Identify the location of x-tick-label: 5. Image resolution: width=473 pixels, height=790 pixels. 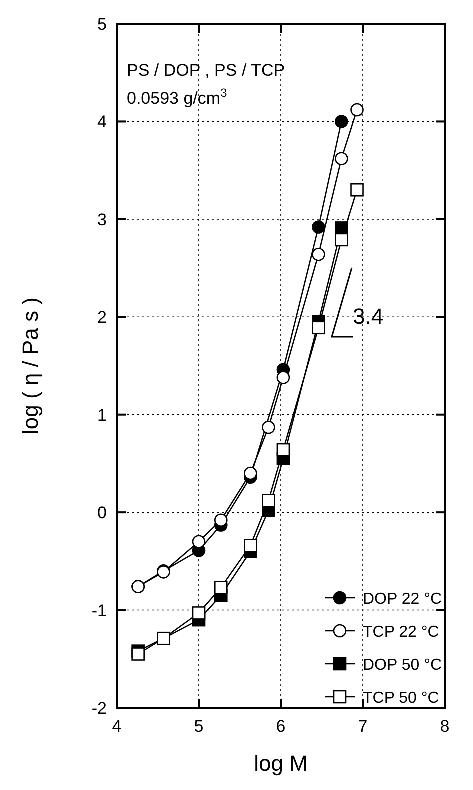
(199, 726).